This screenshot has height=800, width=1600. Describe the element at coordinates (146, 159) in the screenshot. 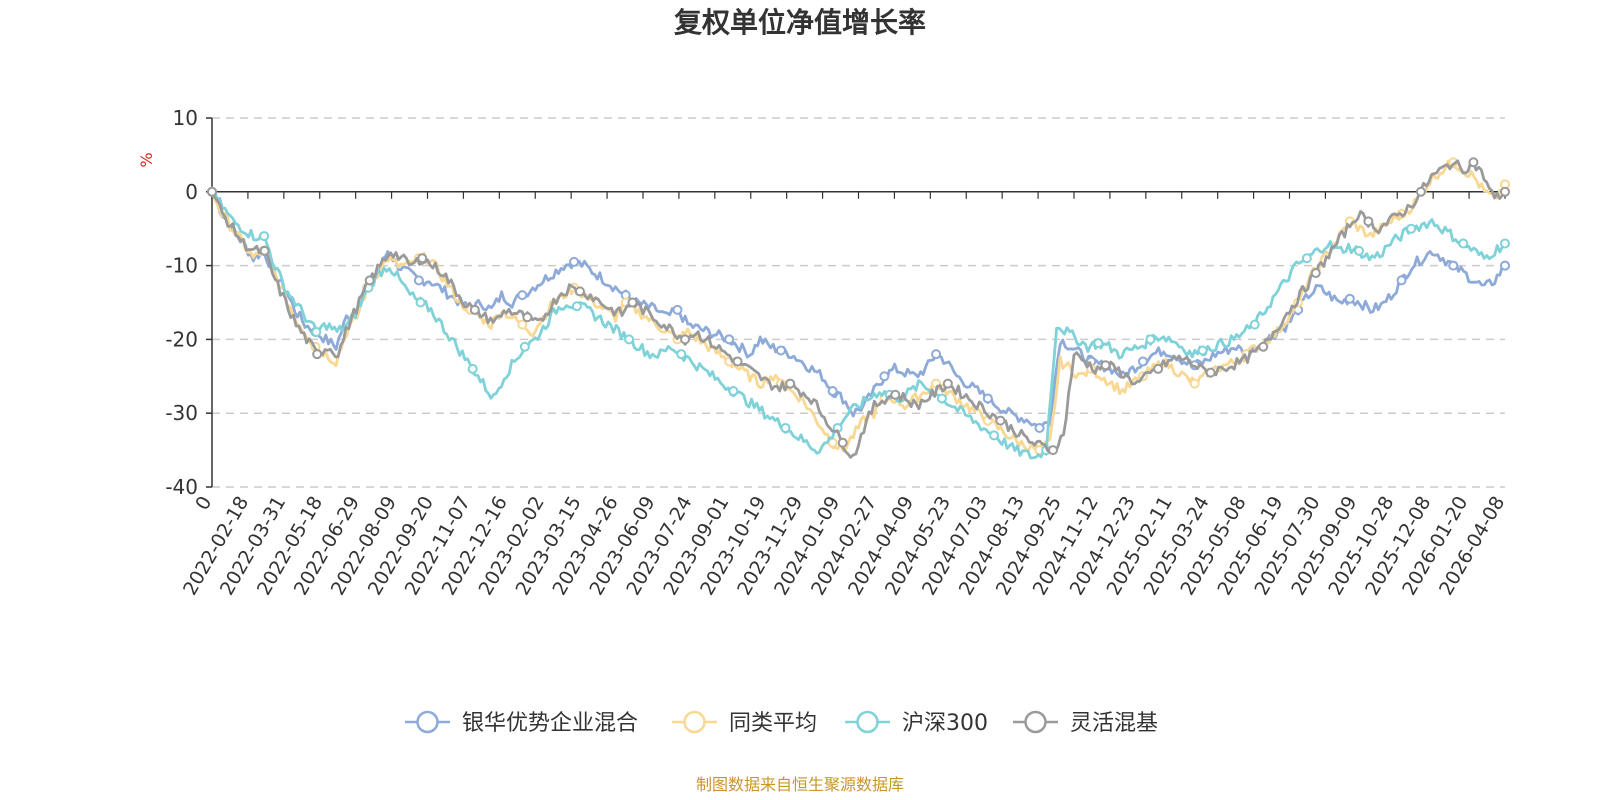

I see `y-axis-unit: %` at that location.